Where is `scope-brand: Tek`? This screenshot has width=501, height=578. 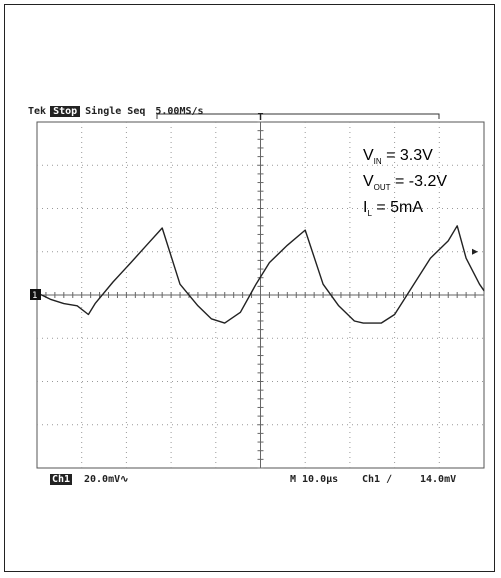
scope-brand: Tek is located at coordinates (37, 111).